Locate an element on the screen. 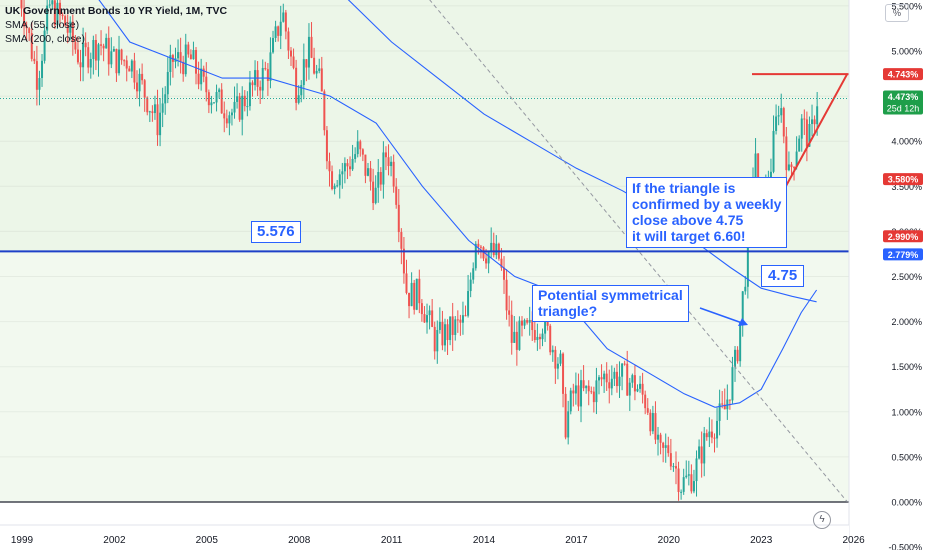 The height and width of the screenshot is (550, 932). price-badge: 4.743% is located at coordinates (903, 74).